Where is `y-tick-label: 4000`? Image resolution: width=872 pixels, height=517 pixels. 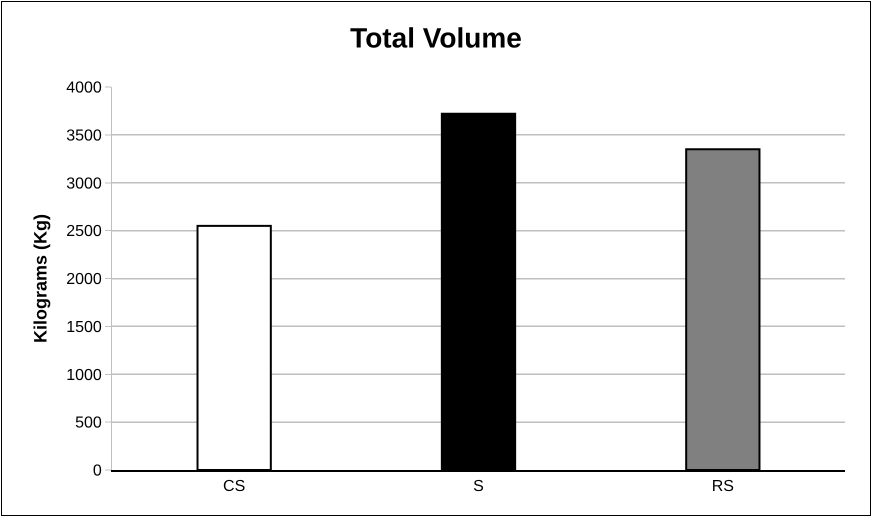
y-tick-label: 4000 is located at coordinates (84, 88).